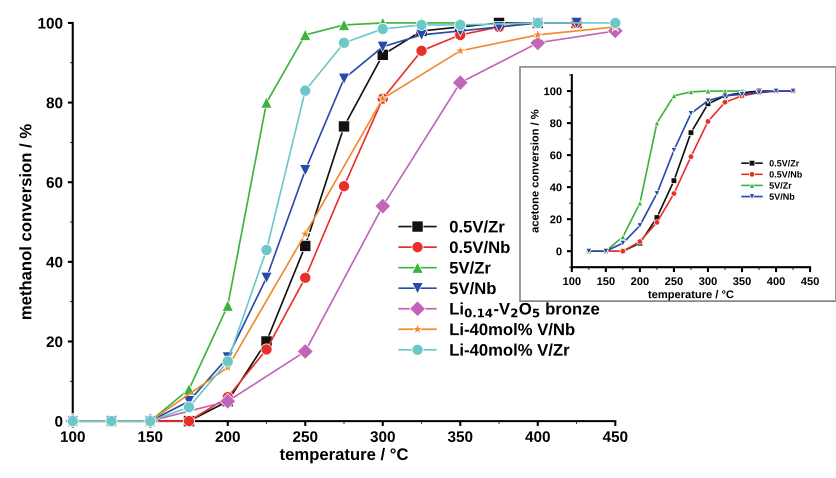  I want to click on legend-label: Li$_{0.14}$-V$_{2}$O$_{5}$ bronze, so click(525, 310).